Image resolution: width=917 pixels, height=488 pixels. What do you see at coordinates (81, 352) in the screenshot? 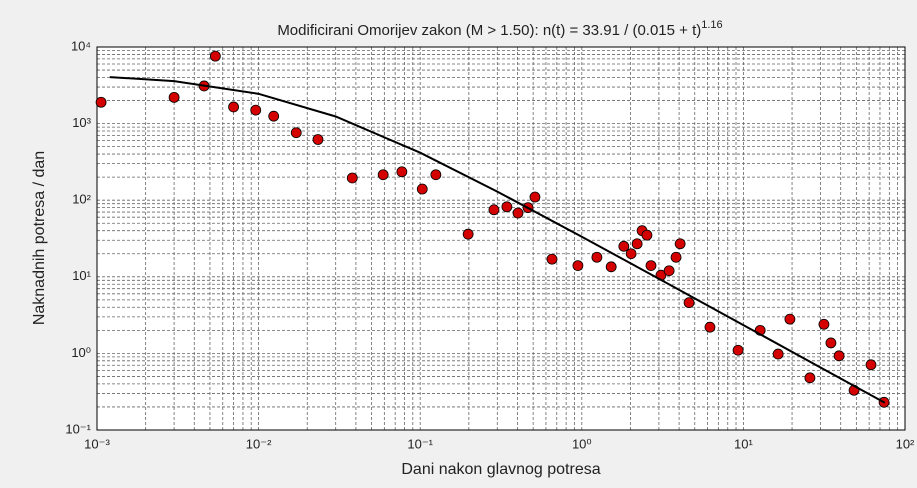
I see `y-tick-label: 10⁰` at bounding box center [81, 352].